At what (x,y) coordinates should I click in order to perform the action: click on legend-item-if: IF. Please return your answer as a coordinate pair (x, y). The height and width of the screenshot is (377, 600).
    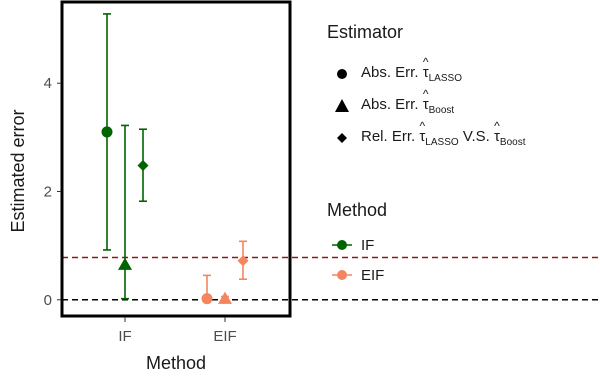
    Looking at the image, I should click on (352, 245).